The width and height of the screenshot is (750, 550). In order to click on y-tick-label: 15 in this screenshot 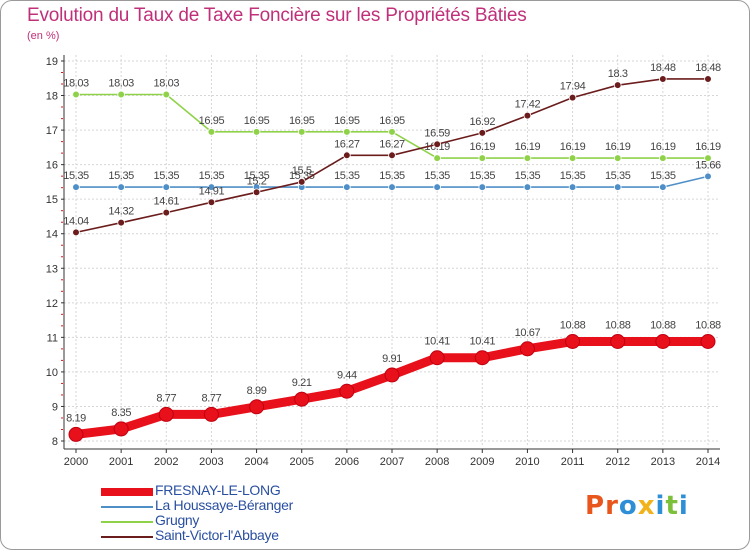, I will do `click(52, 200)`.